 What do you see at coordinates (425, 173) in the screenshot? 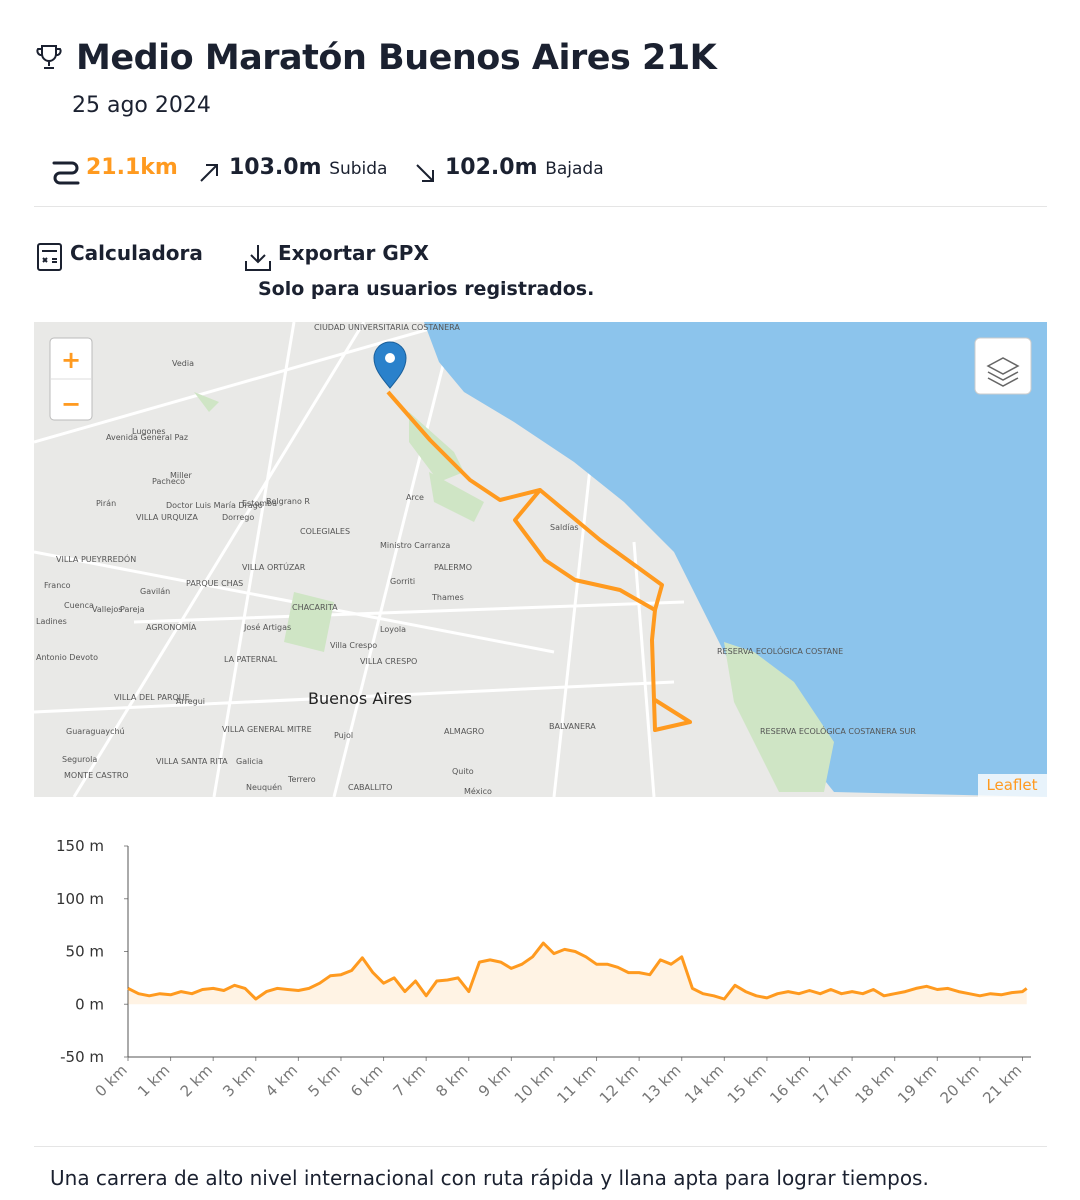
I see `descent-icon` at bounding box center [425, 173].